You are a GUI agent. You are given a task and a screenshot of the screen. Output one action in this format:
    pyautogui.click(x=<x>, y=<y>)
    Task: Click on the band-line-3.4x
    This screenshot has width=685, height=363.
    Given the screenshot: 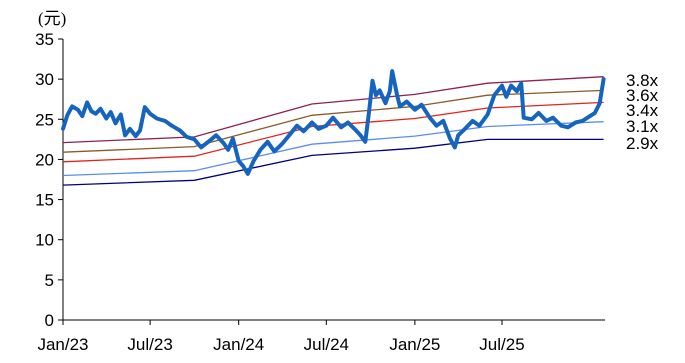 What is the action you would take?
    pyautogui.click(x=333, y=132)
    